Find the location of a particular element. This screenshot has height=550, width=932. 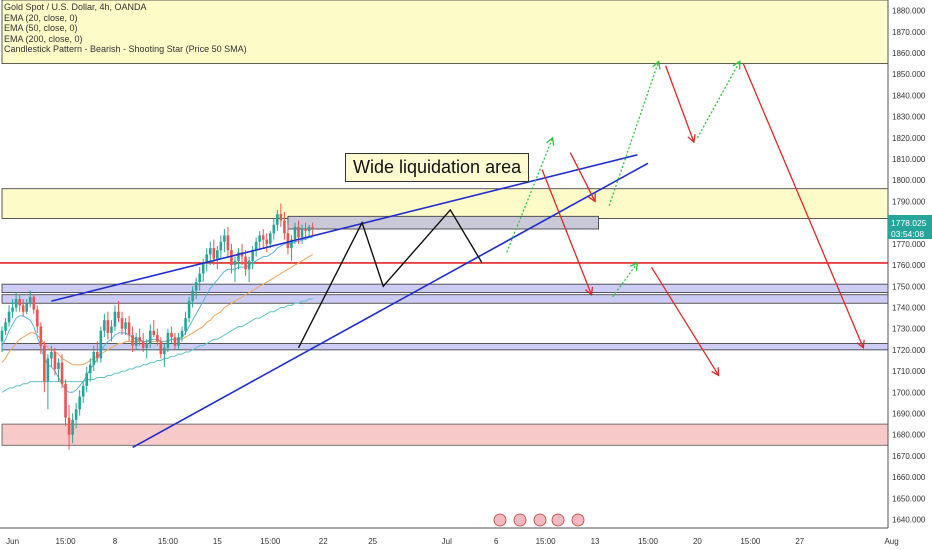

zigzag-pattern is located at coordinates (390, 278).